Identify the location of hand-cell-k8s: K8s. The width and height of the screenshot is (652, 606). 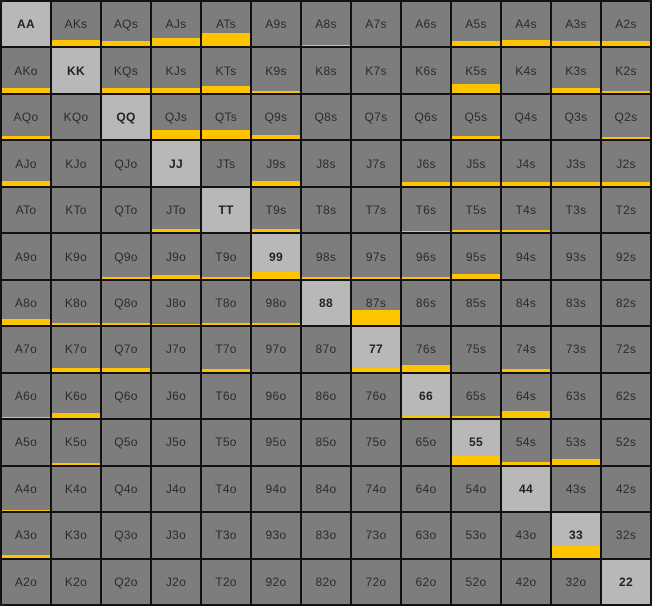
(326, 70).